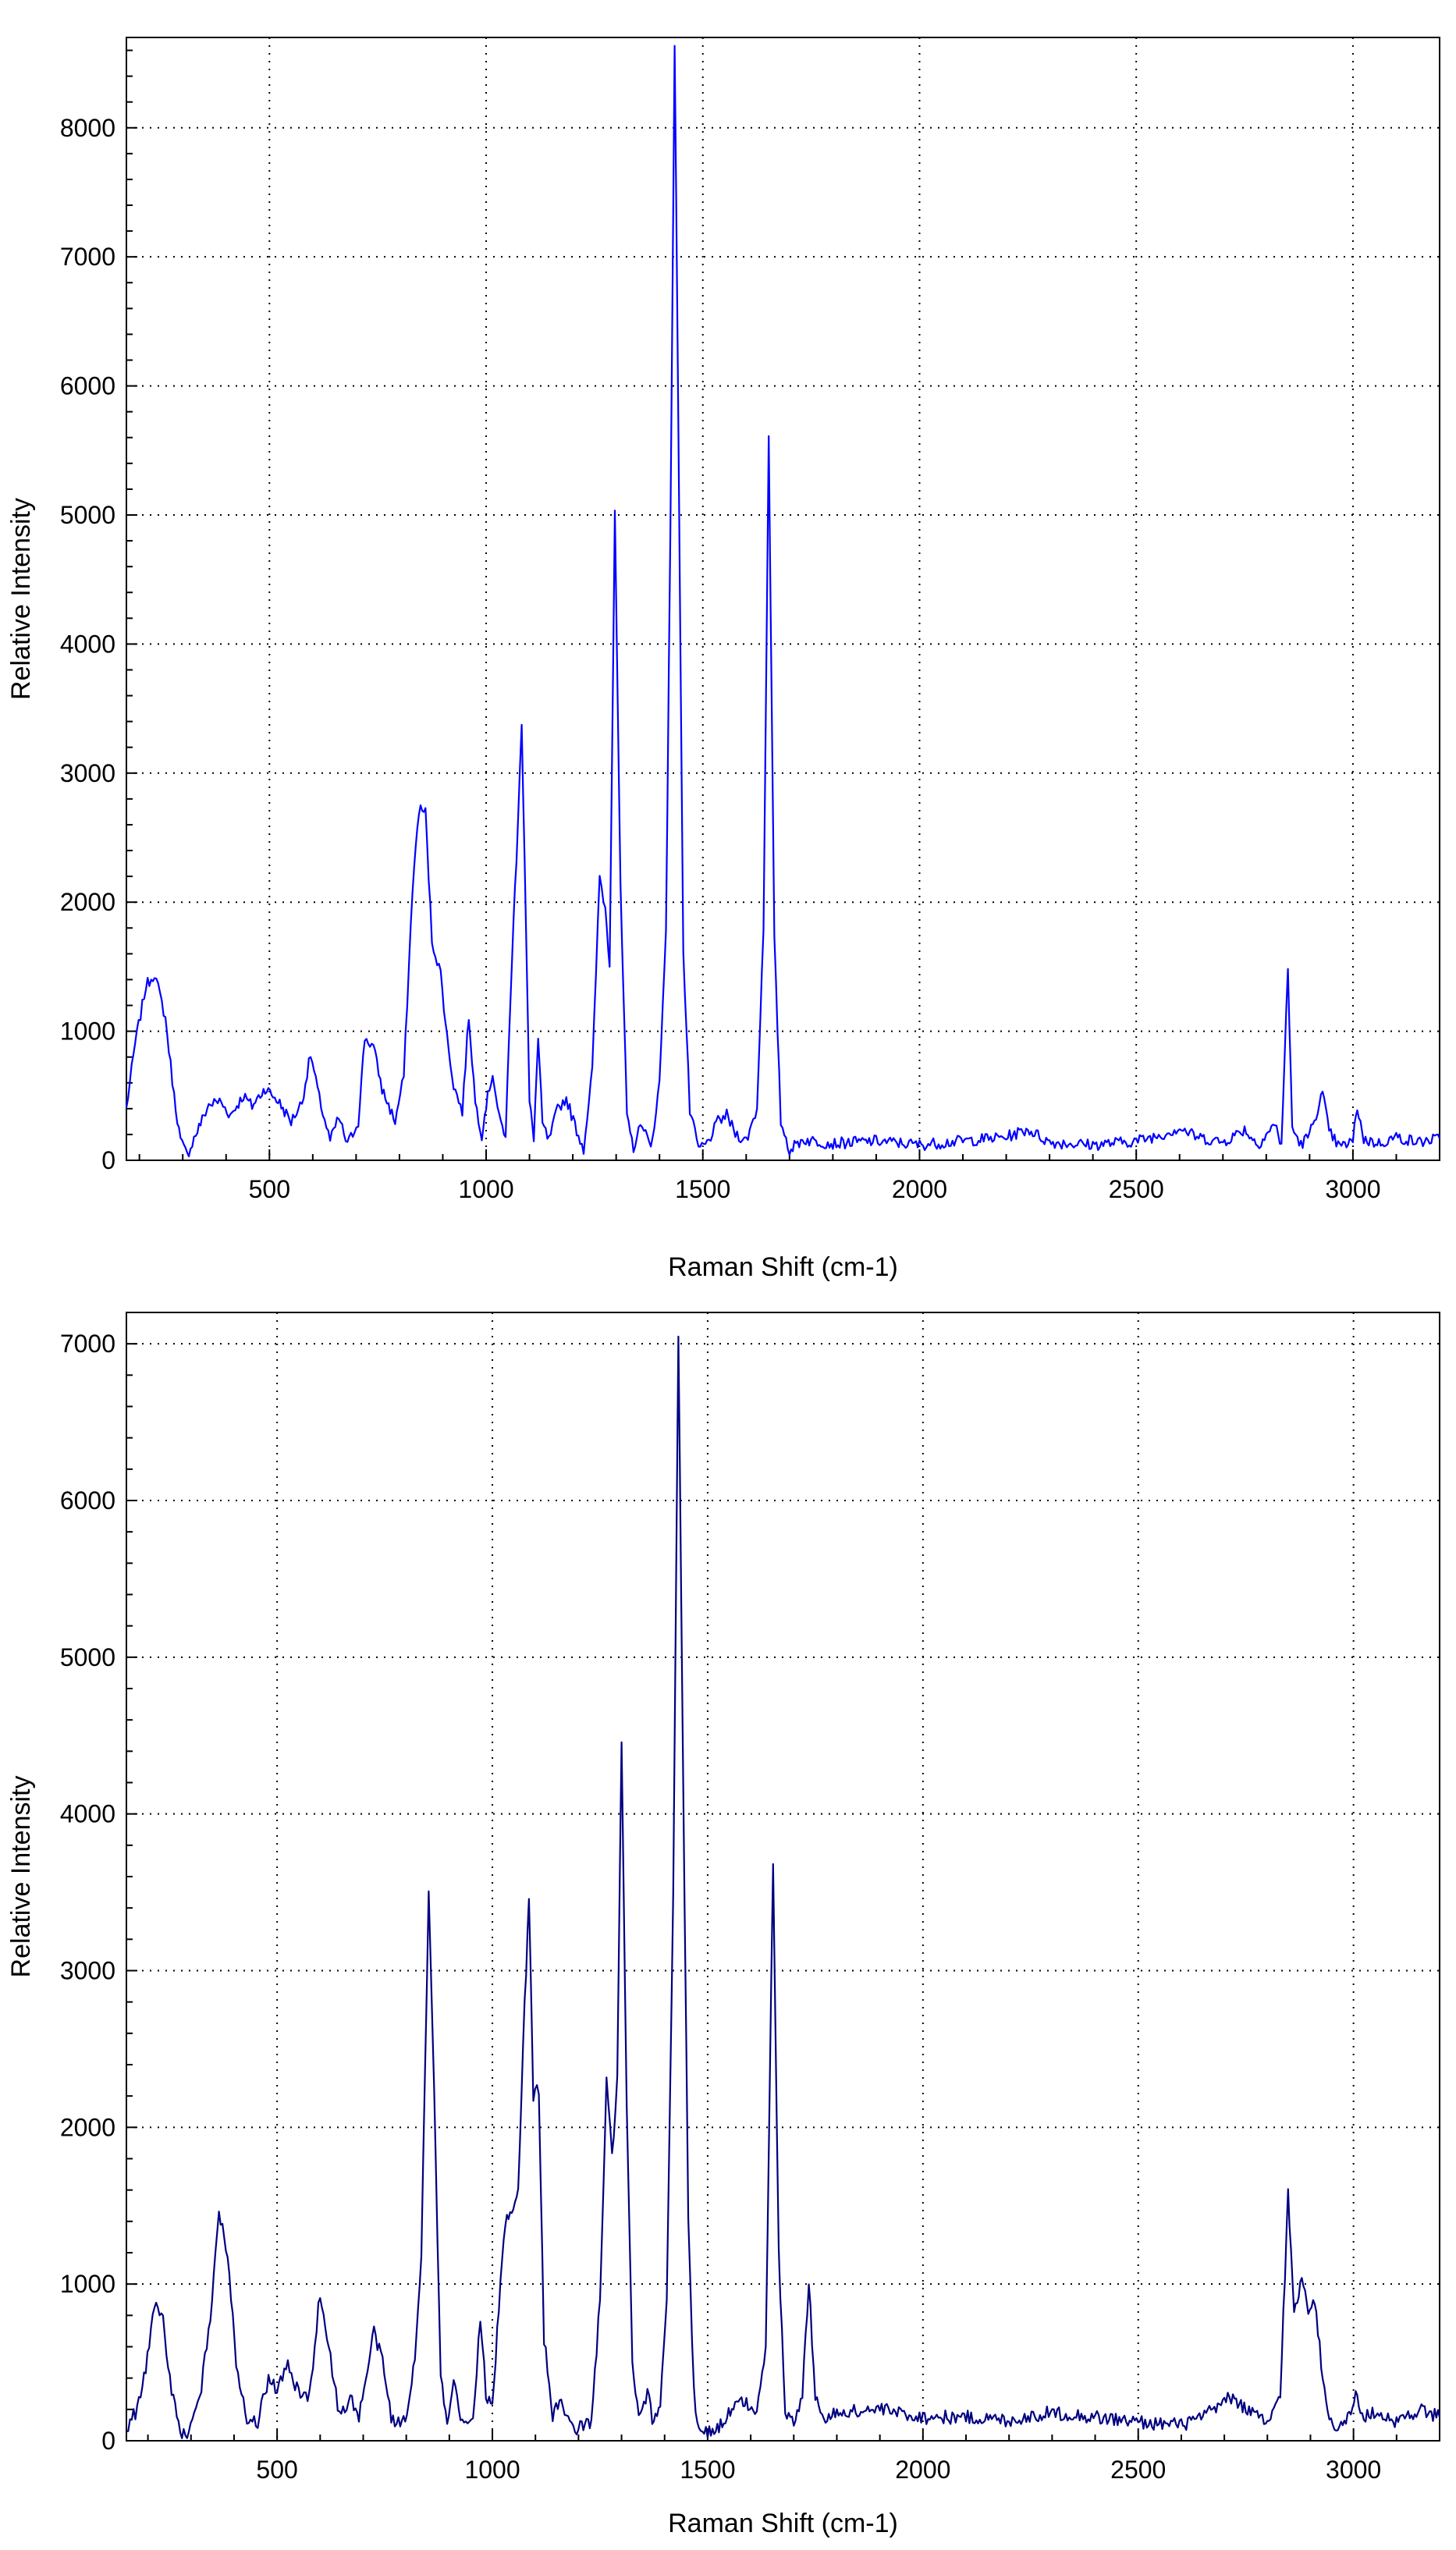 This screenshot has width=1456, height=2550. Describe the element at coordinates (87, 128) in the screenshot. I see `y-tick-label: 8000` at that location.